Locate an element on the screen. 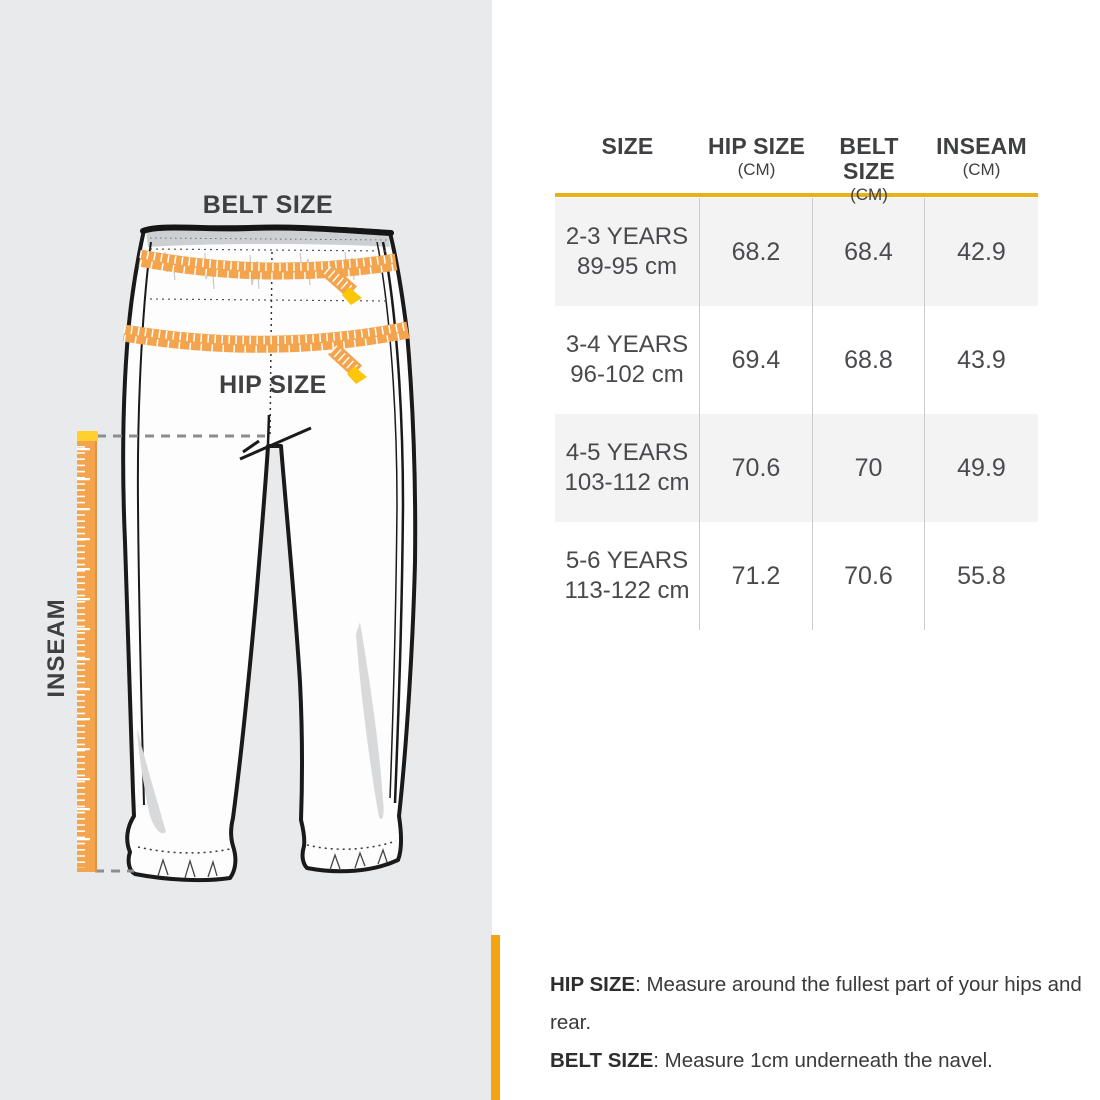 The height and width of the screenshot is (1100, 1100). inseam-label: INSEAM is located at coordinates (56, 648).